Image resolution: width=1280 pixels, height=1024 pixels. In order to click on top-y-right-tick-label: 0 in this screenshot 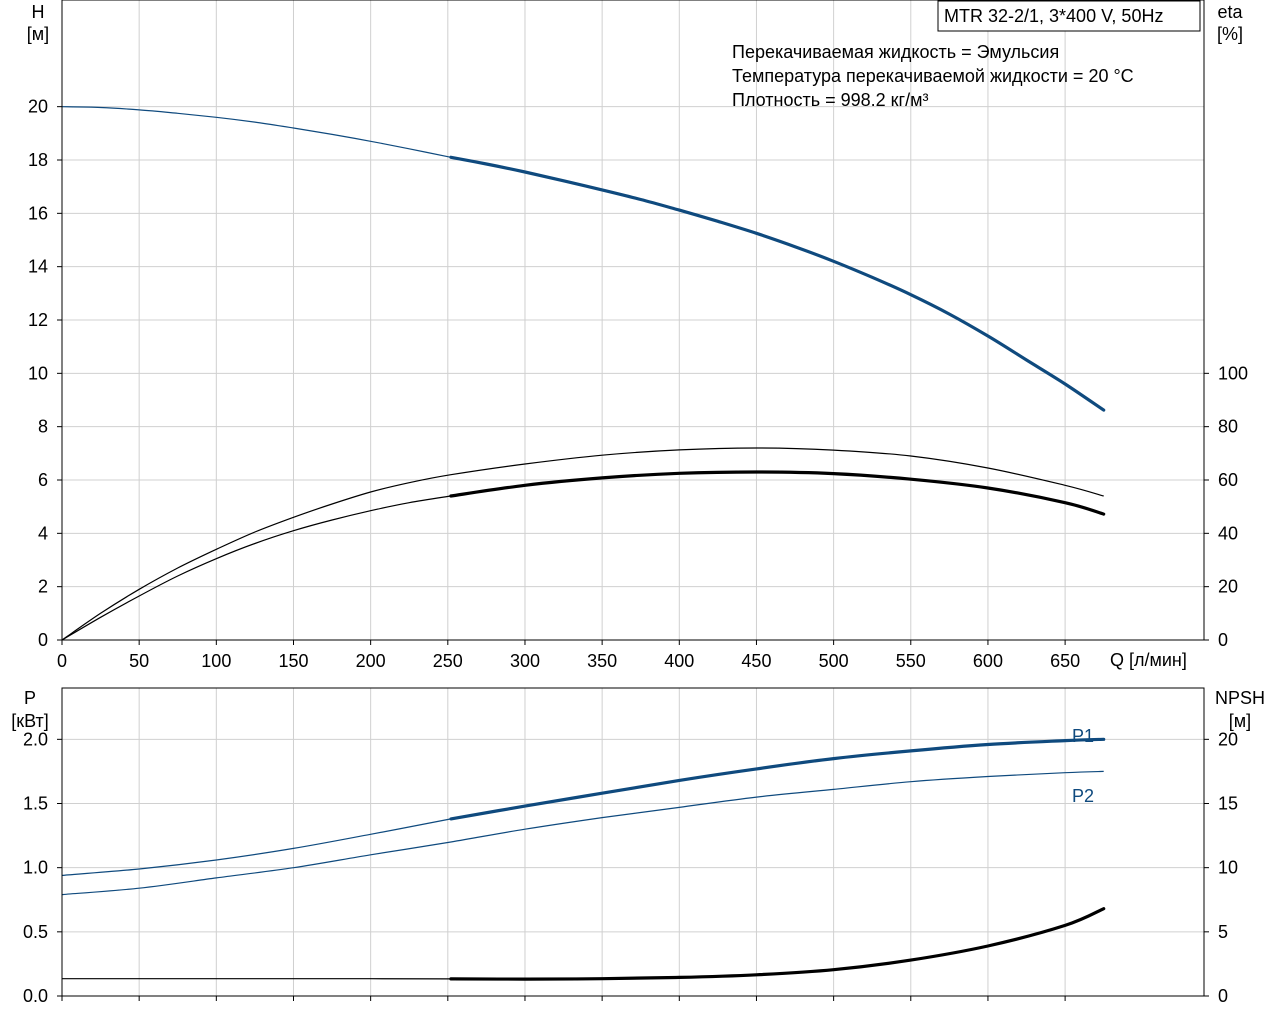, I will do `click(1223, 640)`.